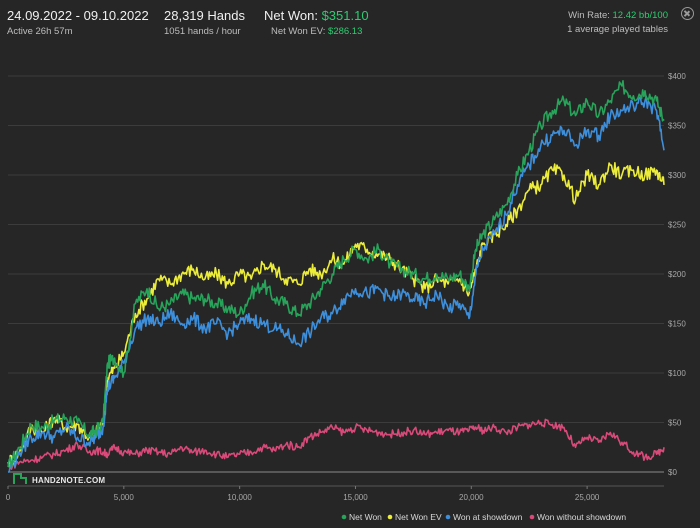 This screenshot has height=528, width=700. What do you see at coordinates (202, 31) in the screenshot?
I see `hands-per-hour: 1051 hands / hour` at bounding box center [202, 31].